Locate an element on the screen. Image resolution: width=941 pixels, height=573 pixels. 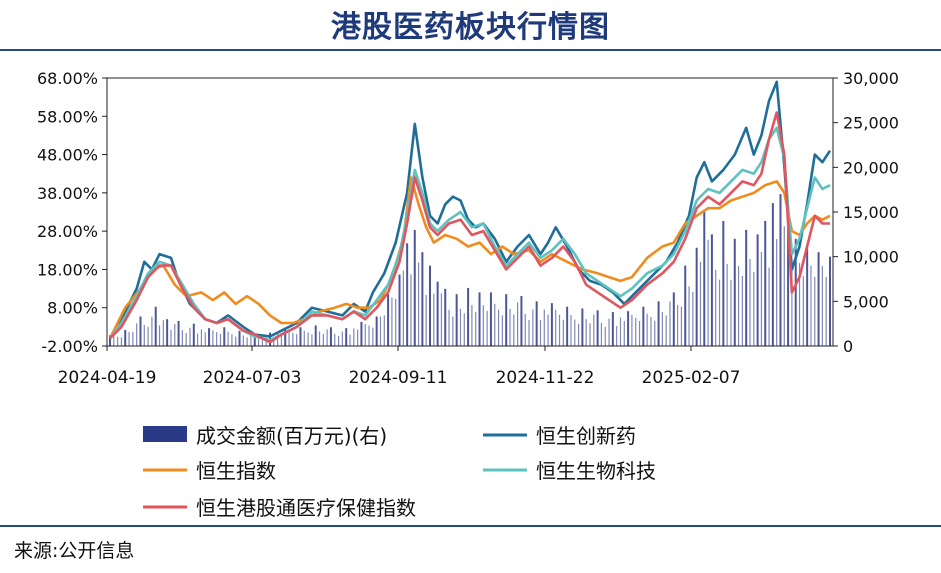
x-tick-label: 2024-07-03 is located at coordinates (252, 378).